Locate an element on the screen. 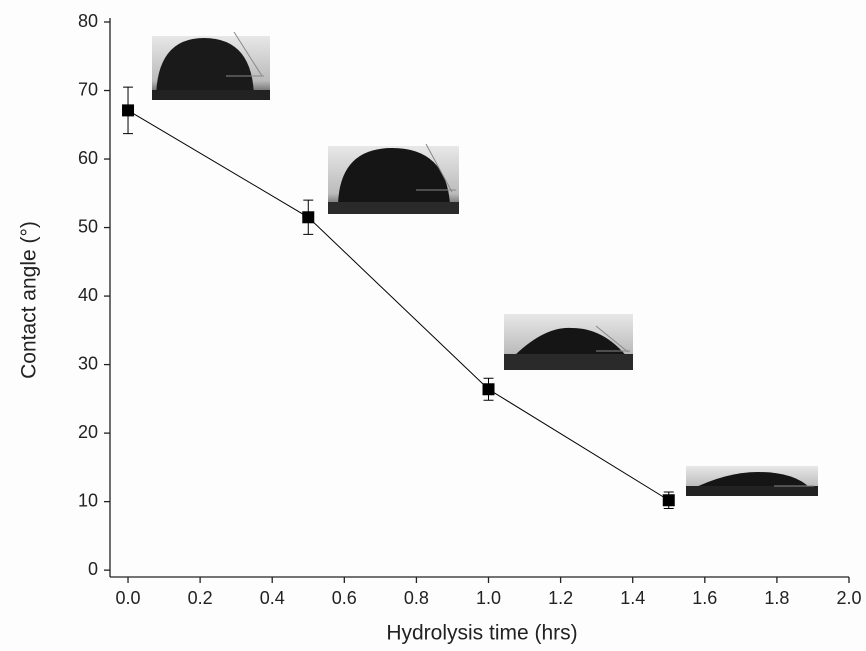 This screenshot has width=866, height=651. x-tick-label: 1.8 is located at coordinates (776, 598).